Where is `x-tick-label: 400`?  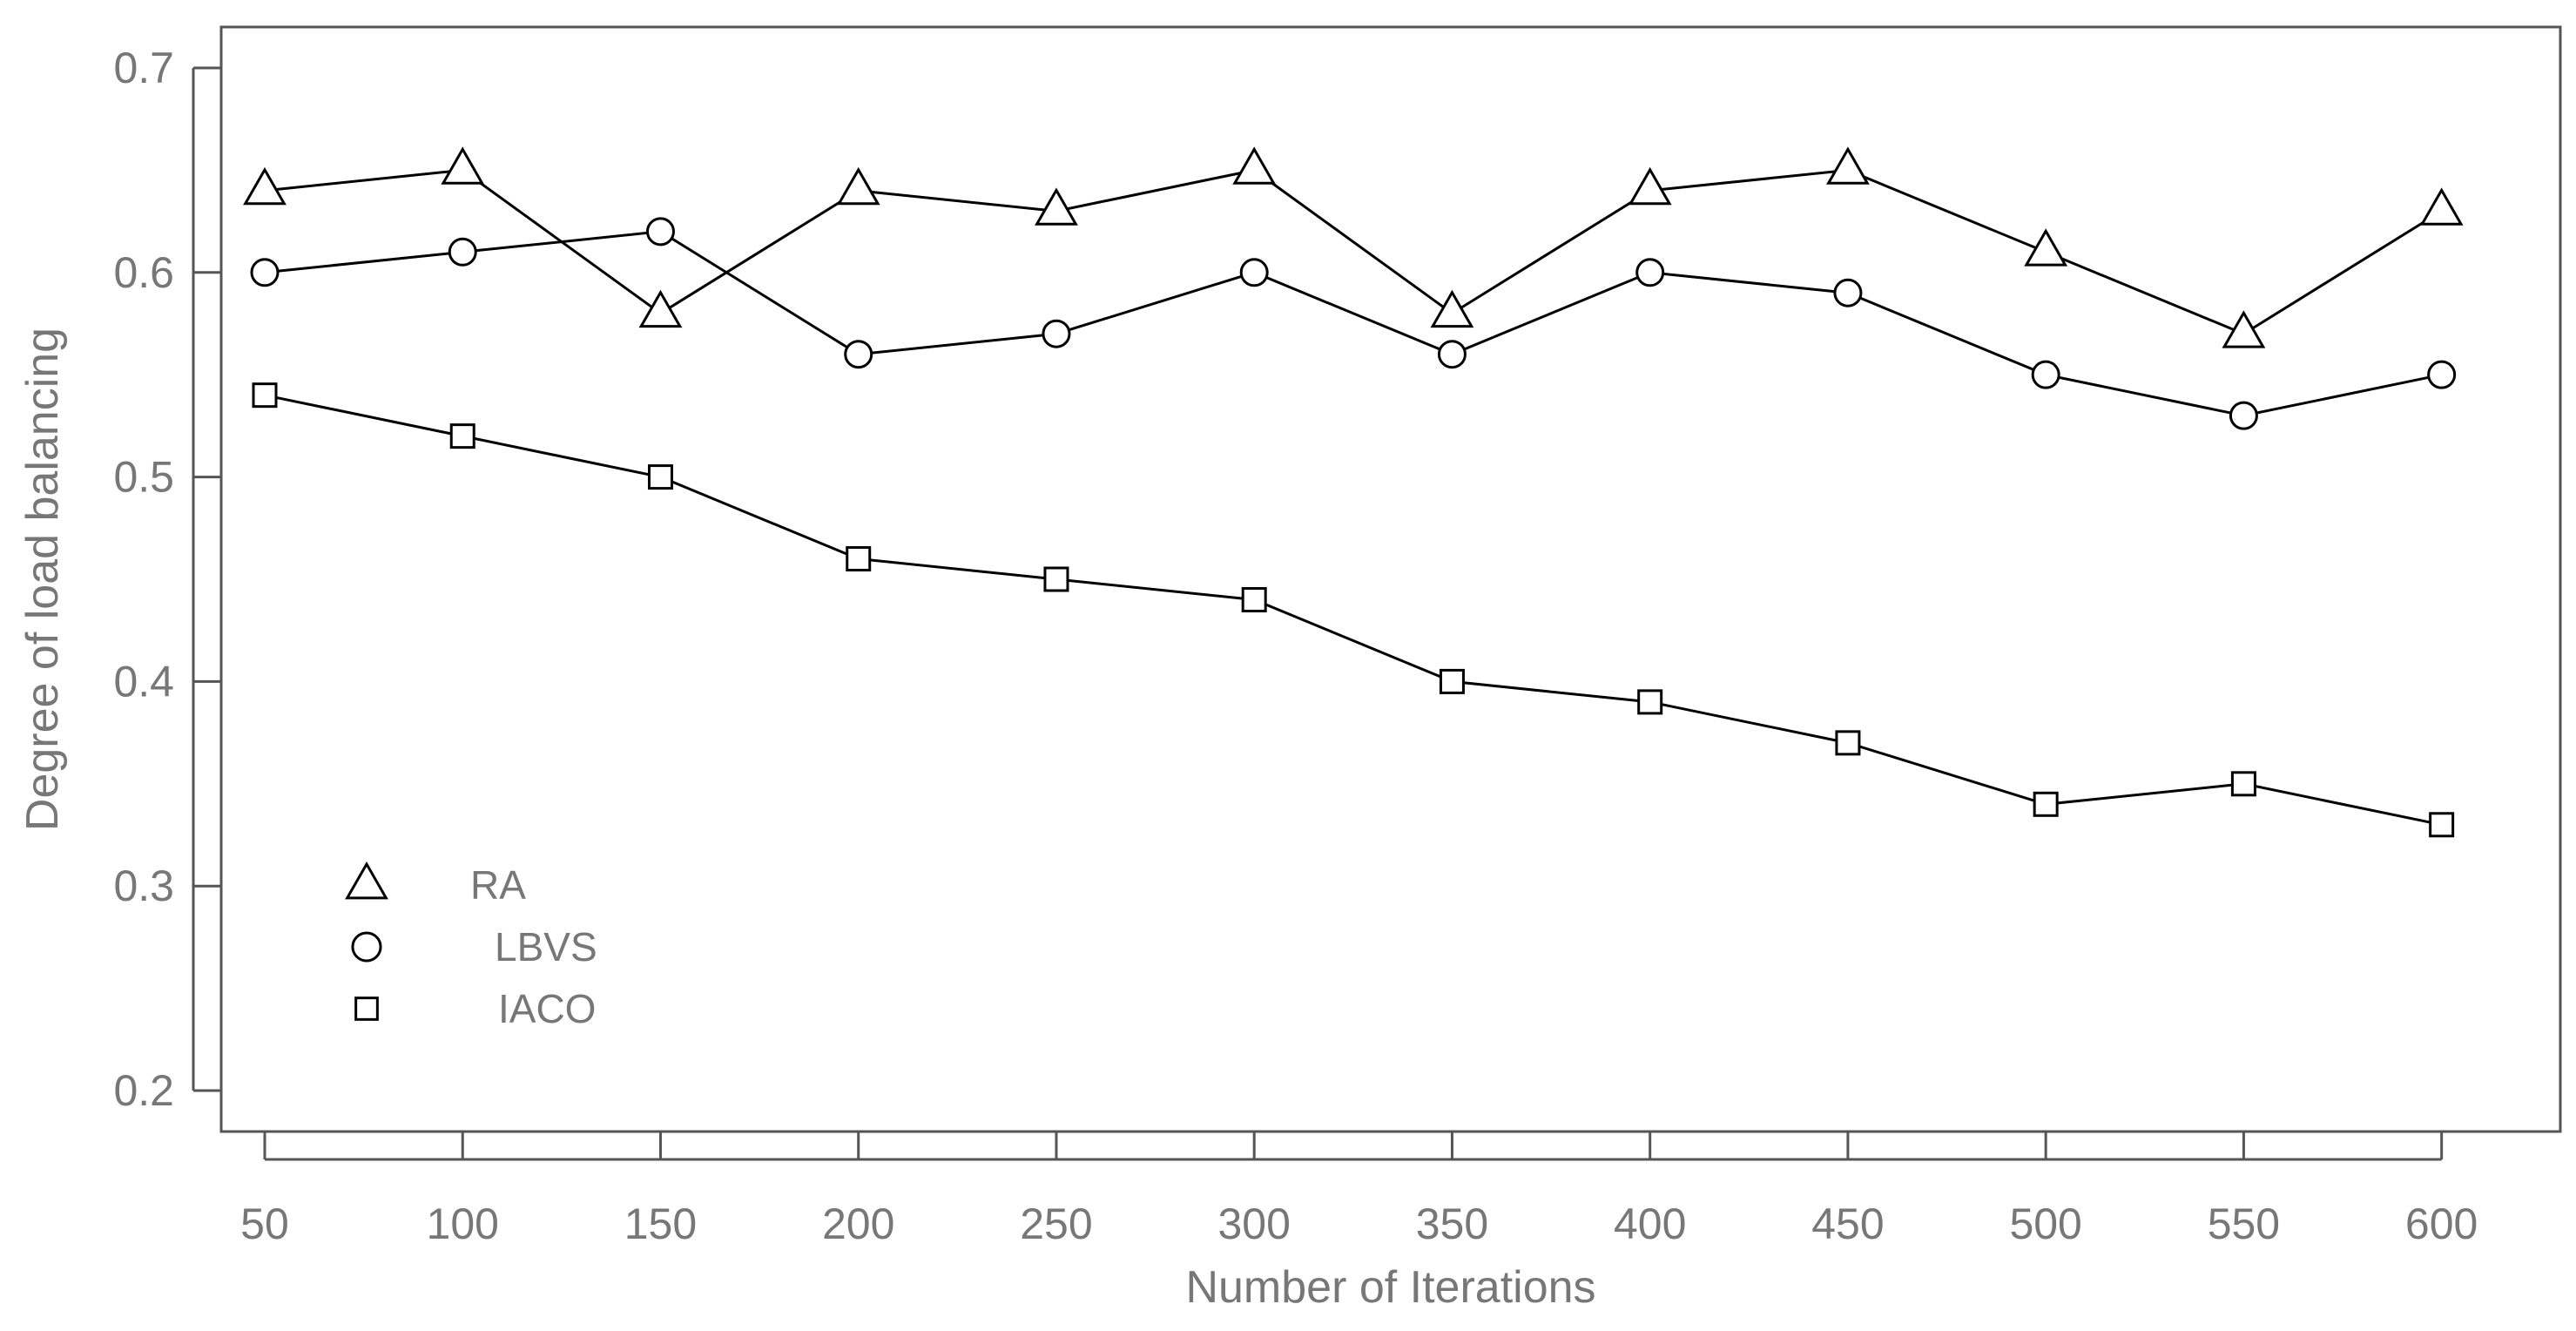
x-tick-label: 400 is located at coordinates (1650, 1223).